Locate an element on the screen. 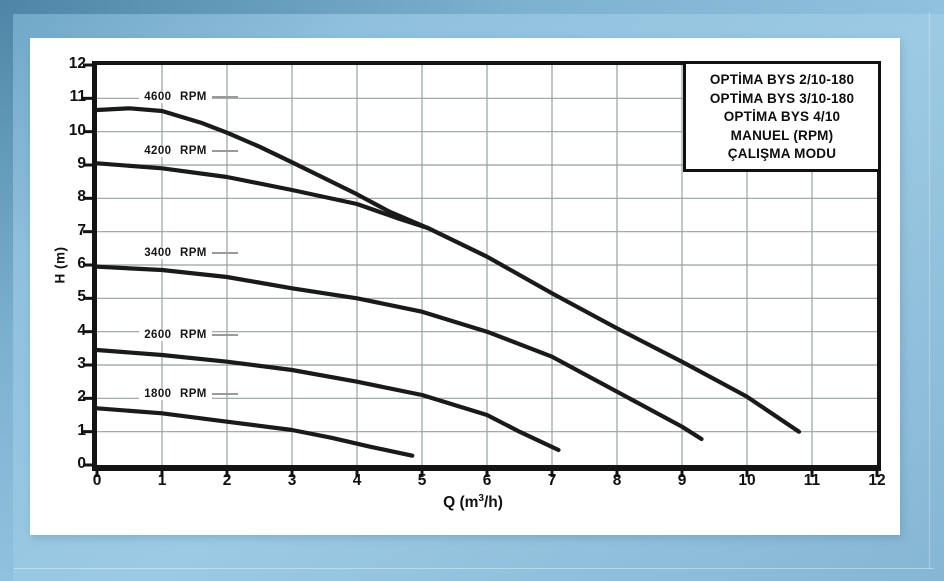 The width and height of the screenshot is (944, 581). y-tick-label: 9 is located at coordinates (81, 163).